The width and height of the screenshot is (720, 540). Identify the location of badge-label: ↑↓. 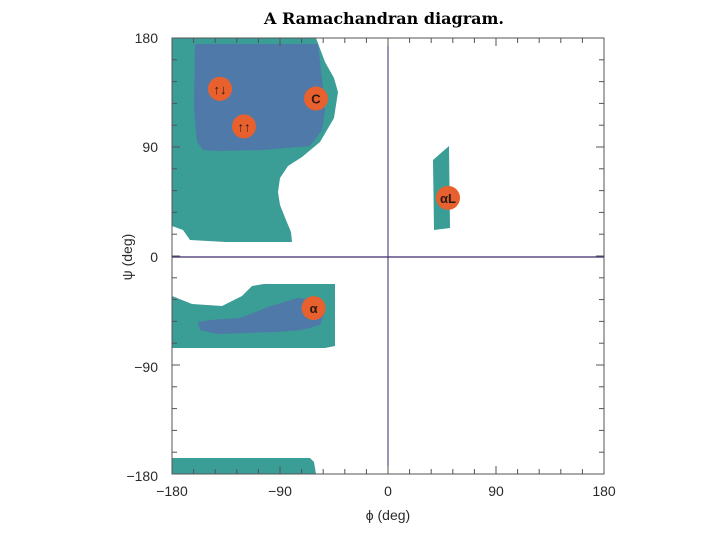
(220, 89).